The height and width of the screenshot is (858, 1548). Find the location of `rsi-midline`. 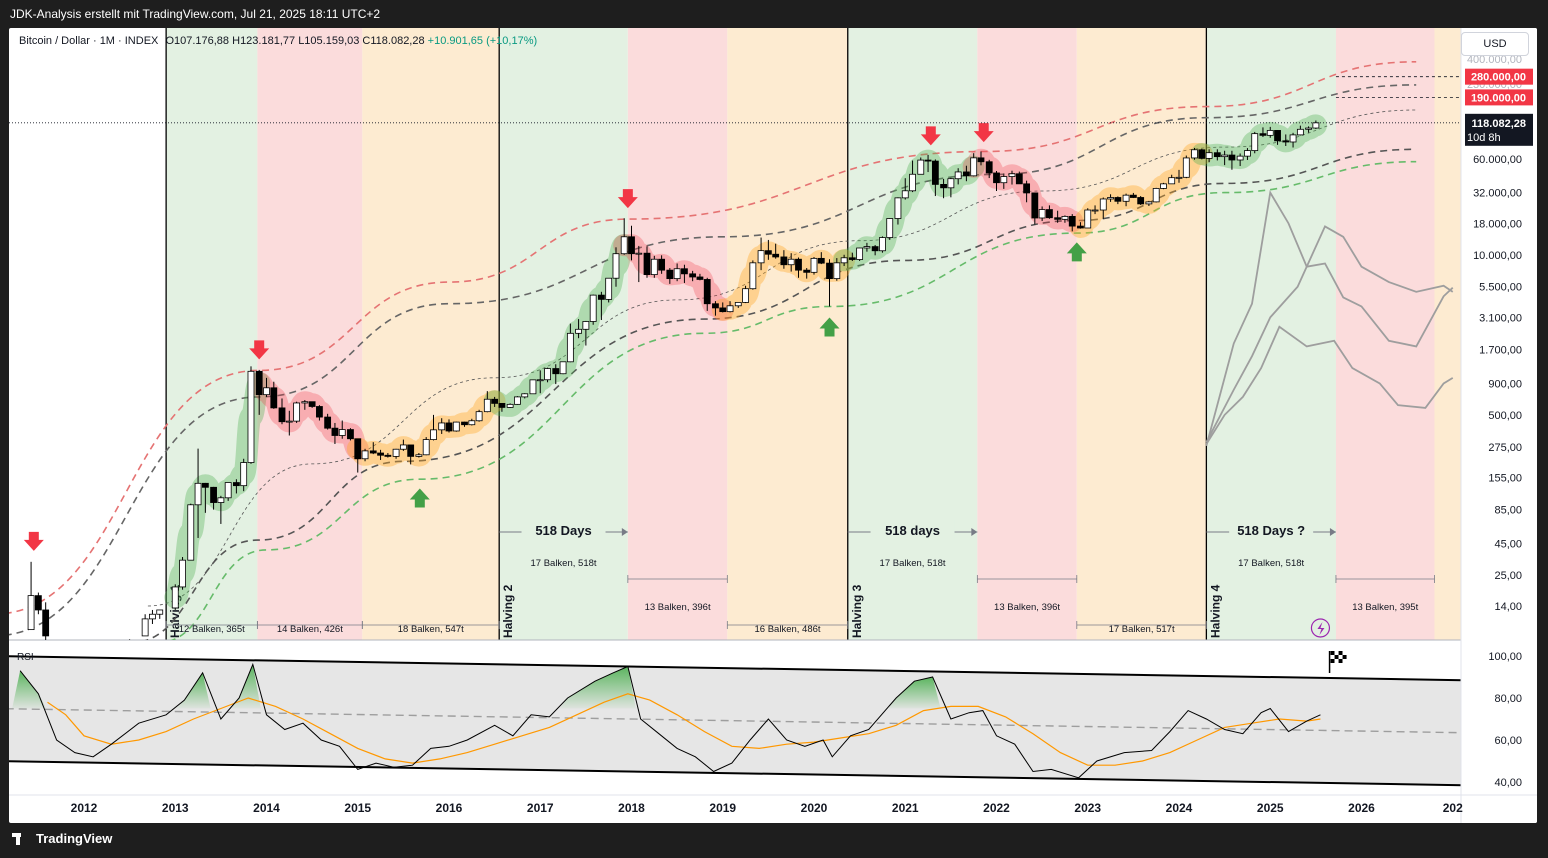

rsi-midline is located at coordinates (765, 721).